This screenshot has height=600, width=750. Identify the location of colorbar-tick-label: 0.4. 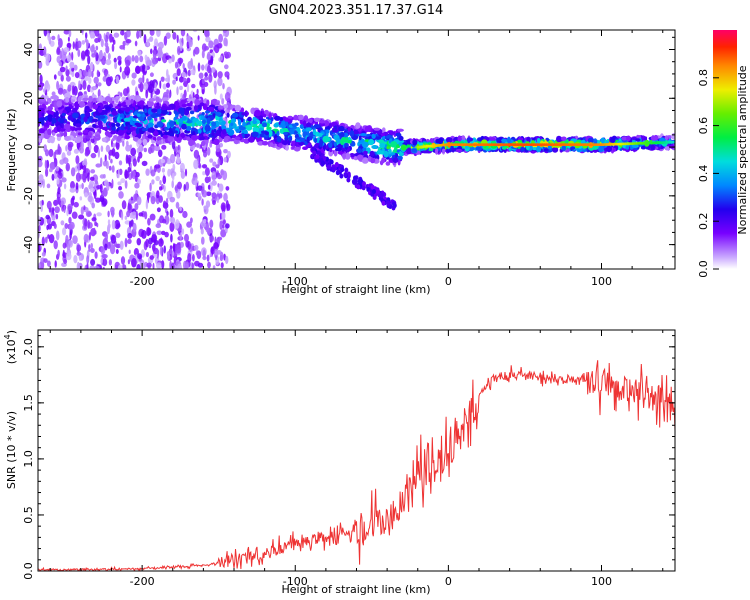
(703, 174).